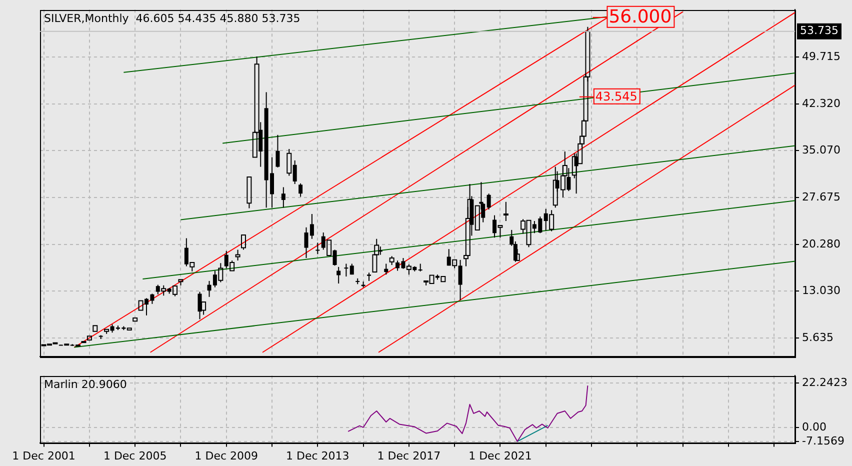  Describe the element at coordinates (135, 455) in the screenshot. I see `x-tick-label: 1 Dec 2005` at that location.